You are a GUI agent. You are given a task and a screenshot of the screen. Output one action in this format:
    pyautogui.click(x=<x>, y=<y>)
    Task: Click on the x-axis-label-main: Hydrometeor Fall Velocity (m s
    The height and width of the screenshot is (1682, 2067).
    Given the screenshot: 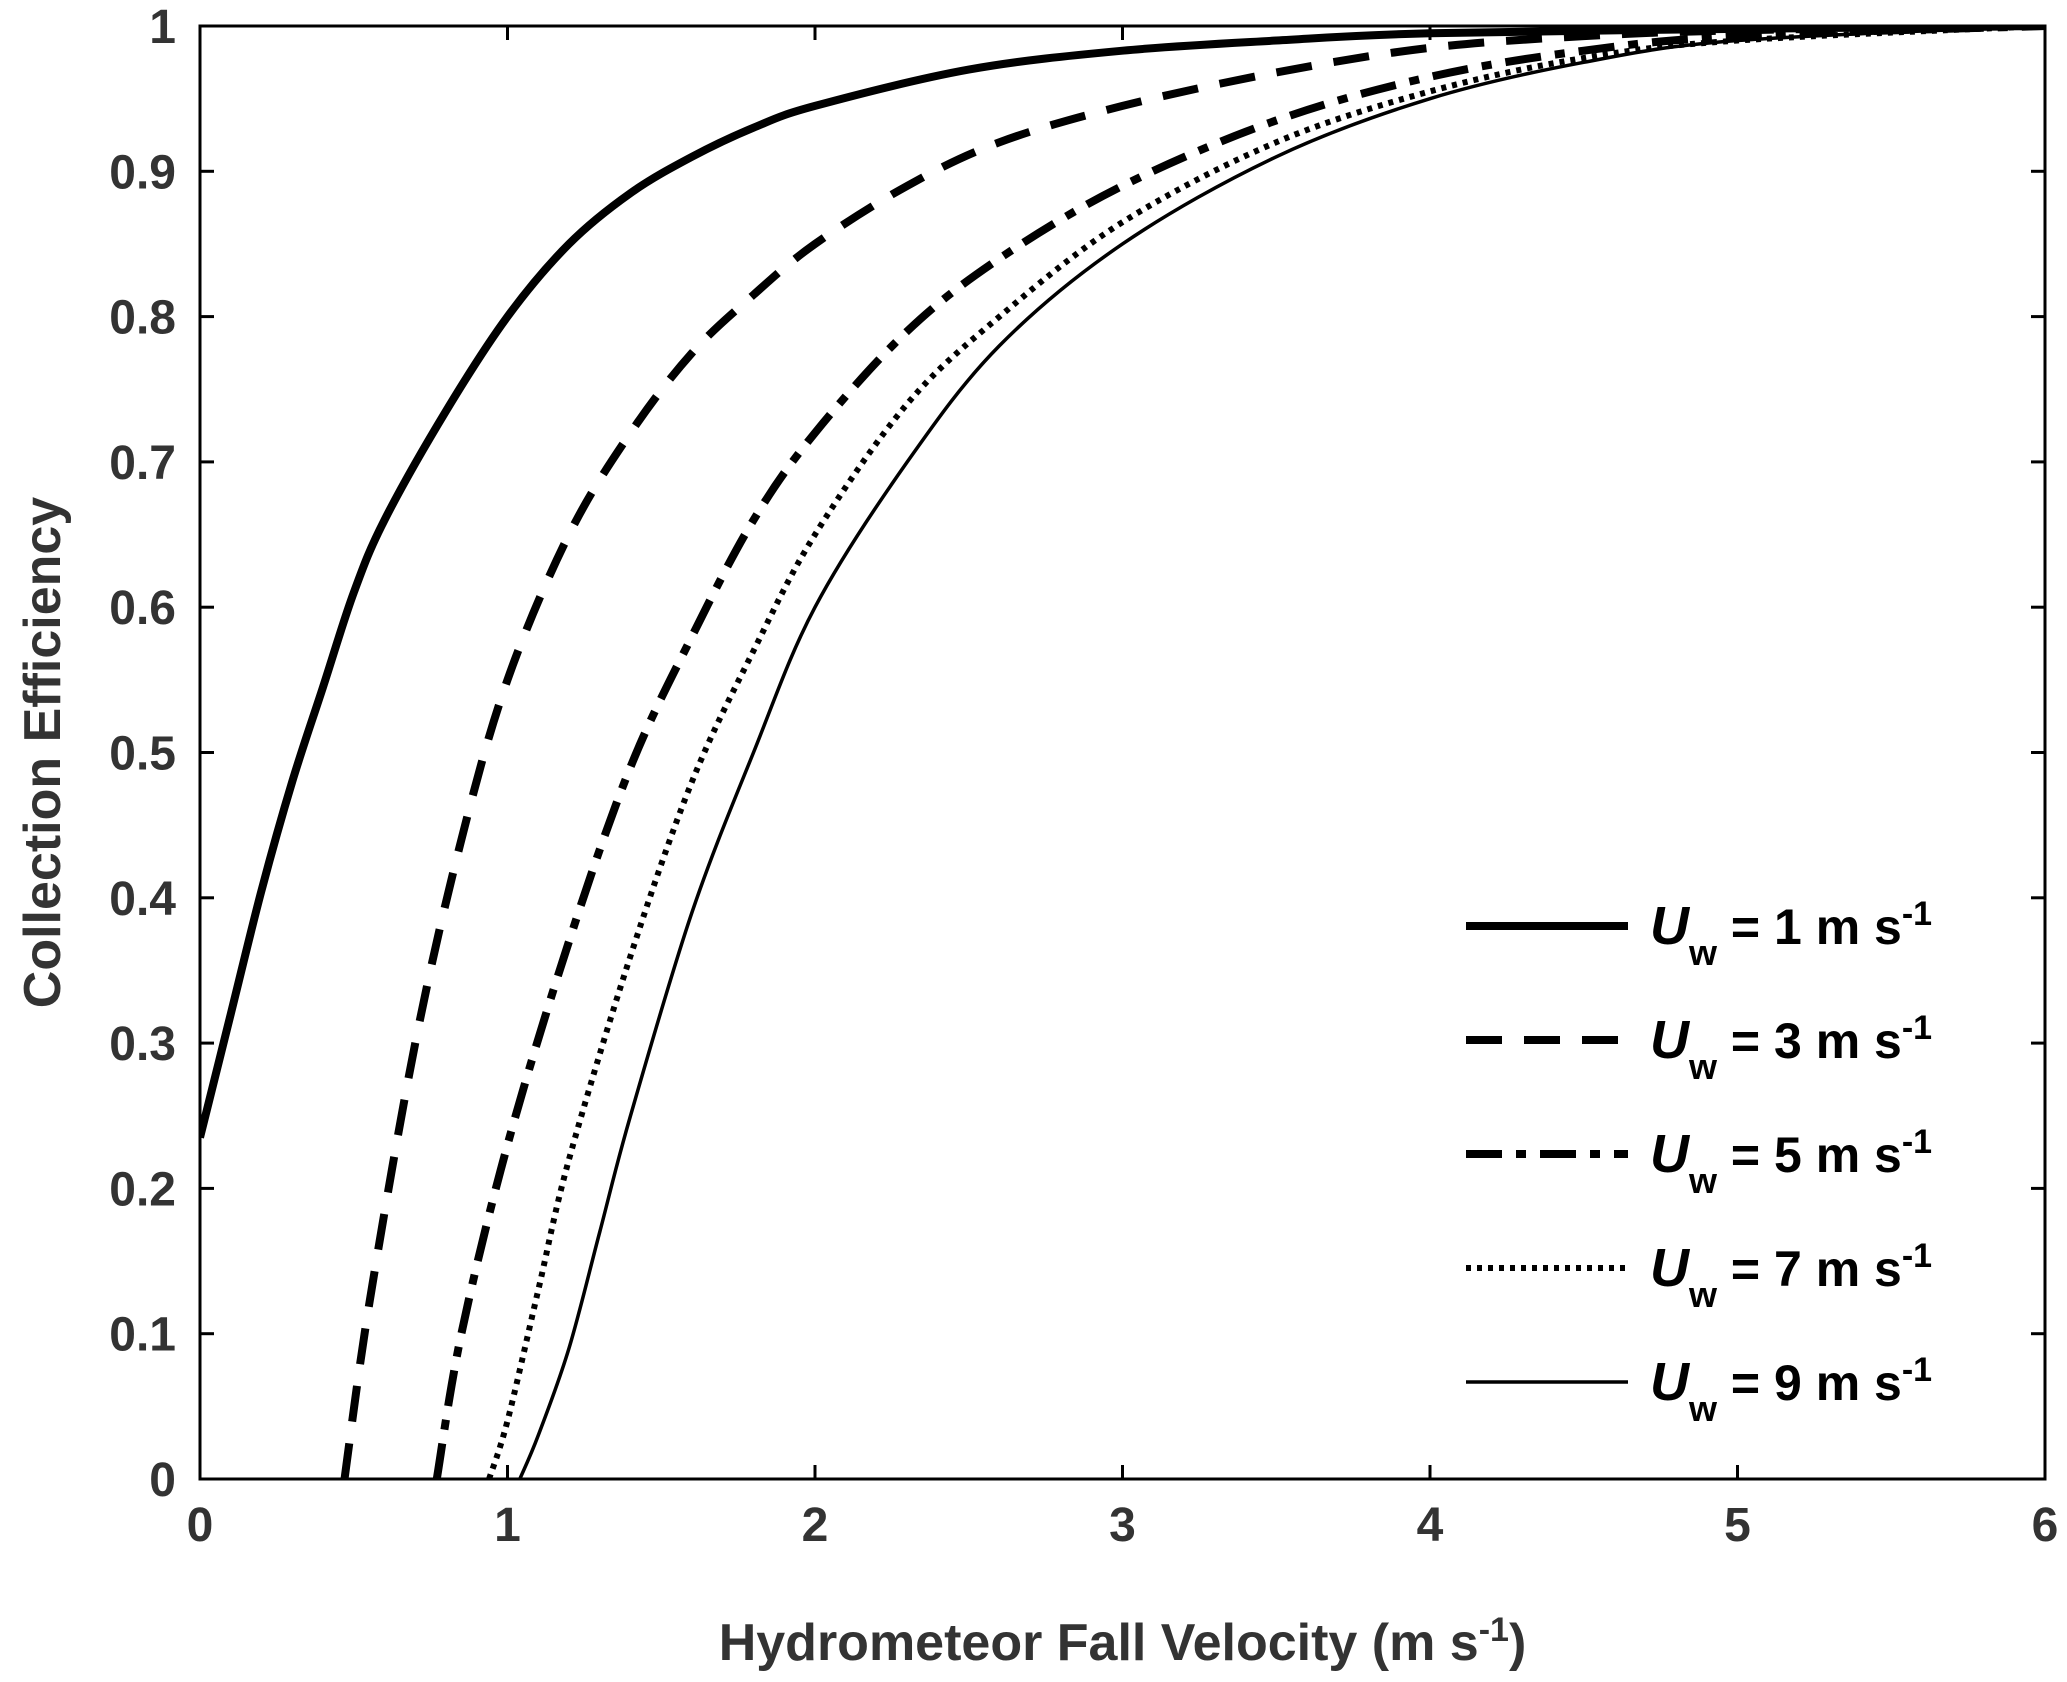 What is the action you would take?
    pyautogui.click(x=1099, y=1643)
    